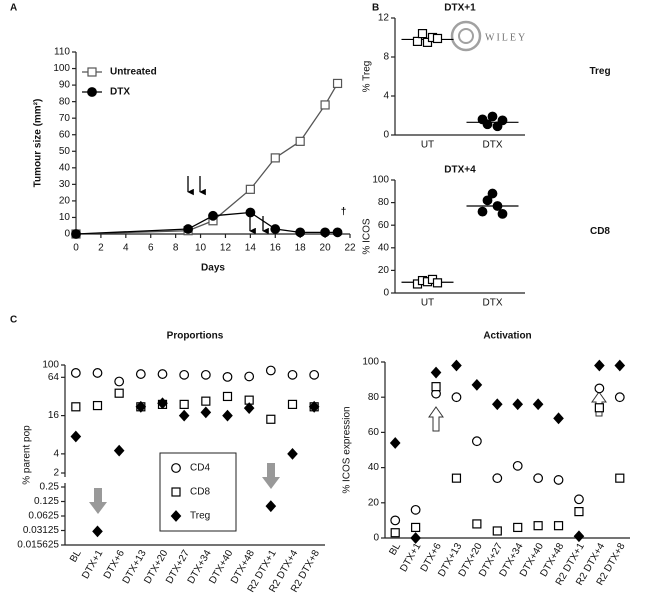 The width and height of the screenshot is (650, 599). What do you see at coordinates (460, 8) in the screenshot?
I see `chart-title: DTX+1` at bounding box center [460, 8].